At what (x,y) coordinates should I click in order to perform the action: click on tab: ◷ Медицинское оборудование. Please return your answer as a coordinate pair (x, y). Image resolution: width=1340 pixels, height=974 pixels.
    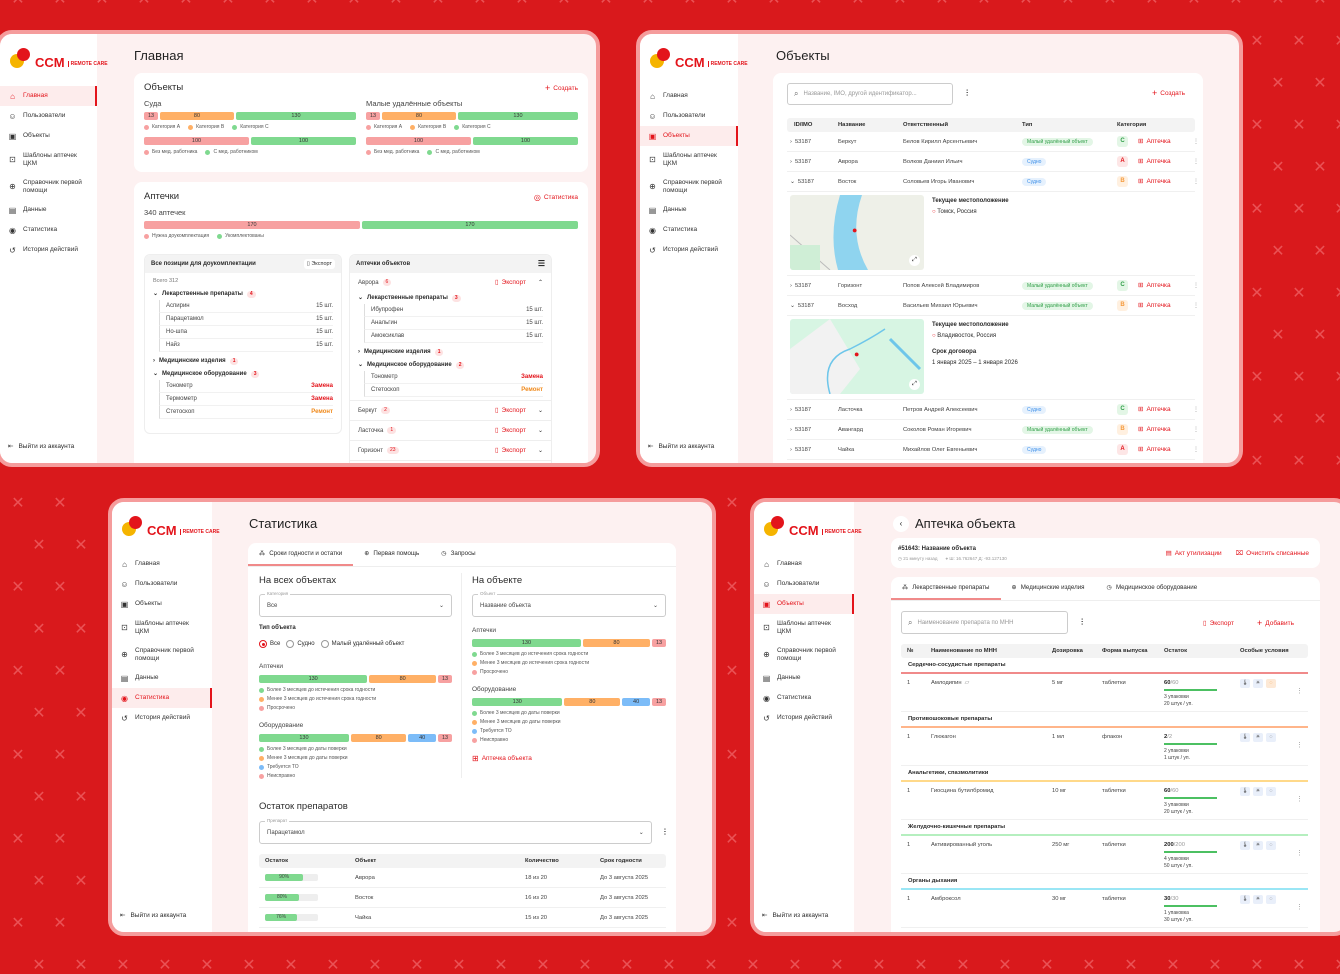
    Looking at the image, I should click on (1152, 588).